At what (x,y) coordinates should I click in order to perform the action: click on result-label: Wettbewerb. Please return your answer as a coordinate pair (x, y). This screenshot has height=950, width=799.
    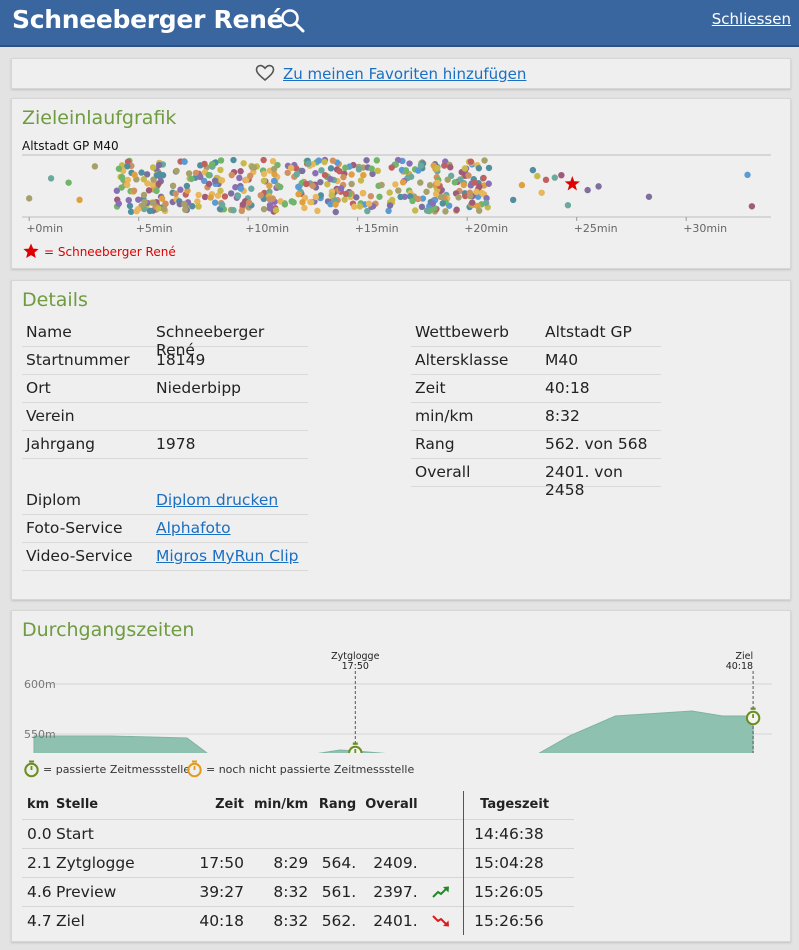
    Looking at the image, I should click on (462, 332).